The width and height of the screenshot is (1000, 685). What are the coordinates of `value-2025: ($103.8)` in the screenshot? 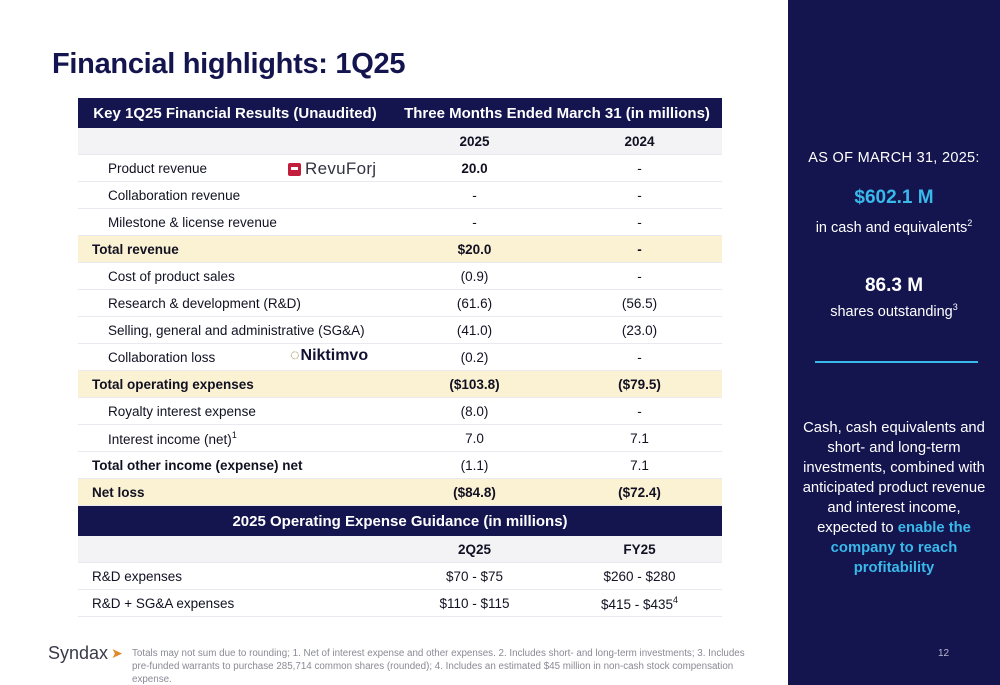 It's located at (474, 384).